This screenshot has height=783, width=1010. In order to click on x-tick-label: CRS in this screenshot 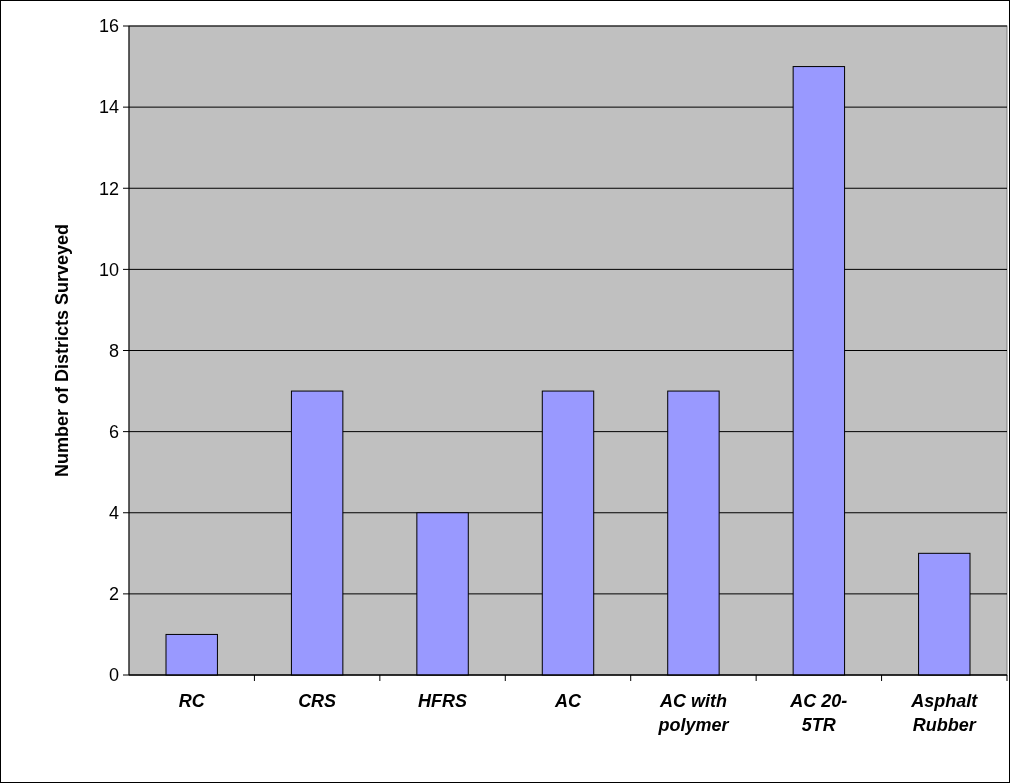, I will do `click(317, 701)`.